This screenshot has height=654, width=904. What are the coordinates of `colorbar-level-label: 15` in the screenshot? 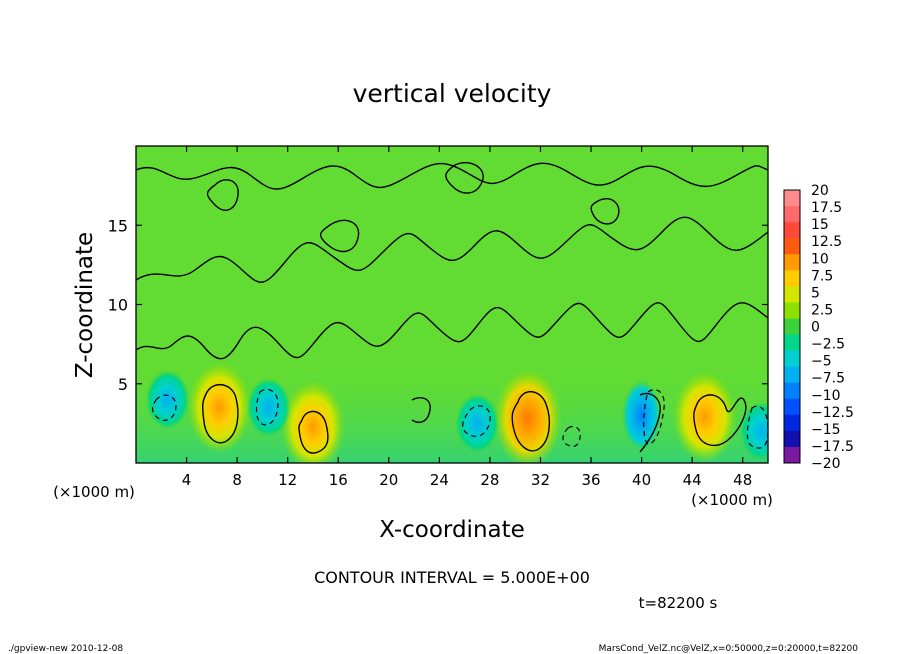 It's located at (820, 225).